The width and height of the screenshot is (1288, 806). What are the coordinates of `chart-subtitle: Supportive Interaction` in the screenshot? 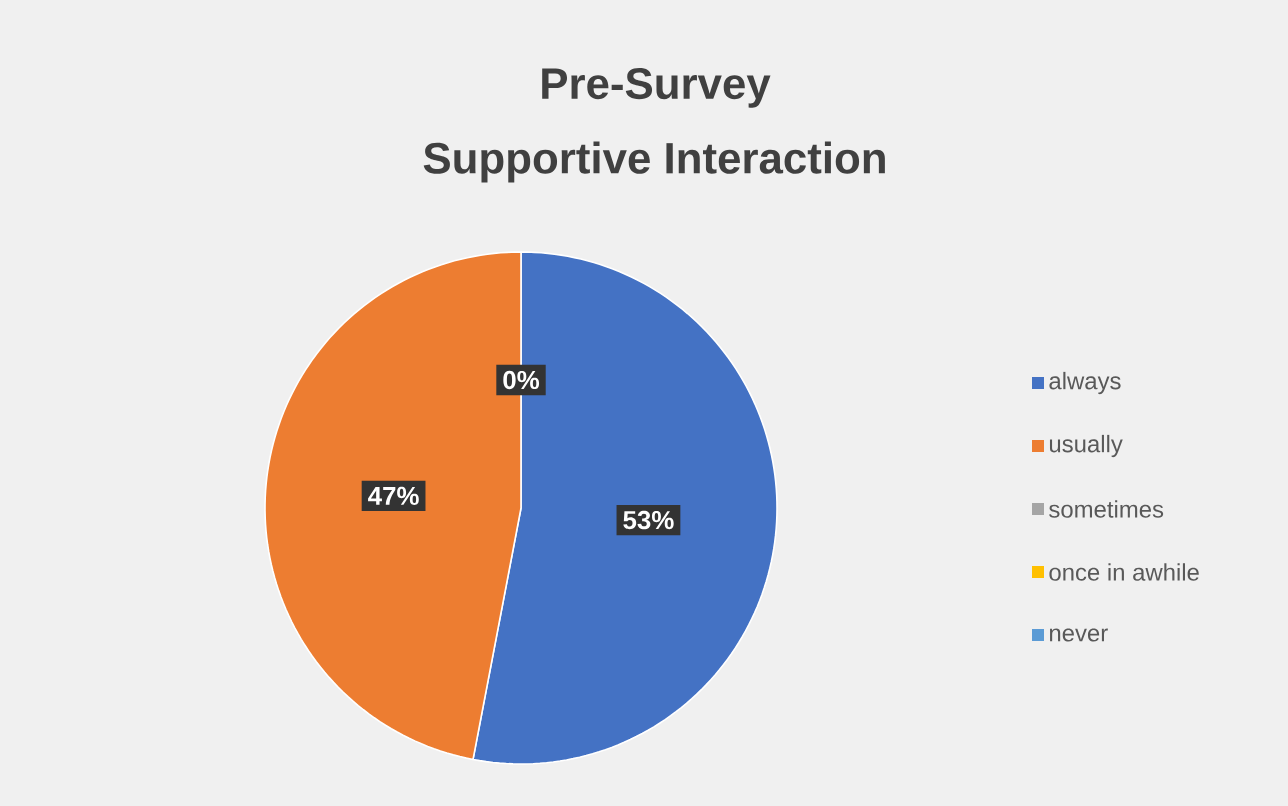 It's located at (654, 162).